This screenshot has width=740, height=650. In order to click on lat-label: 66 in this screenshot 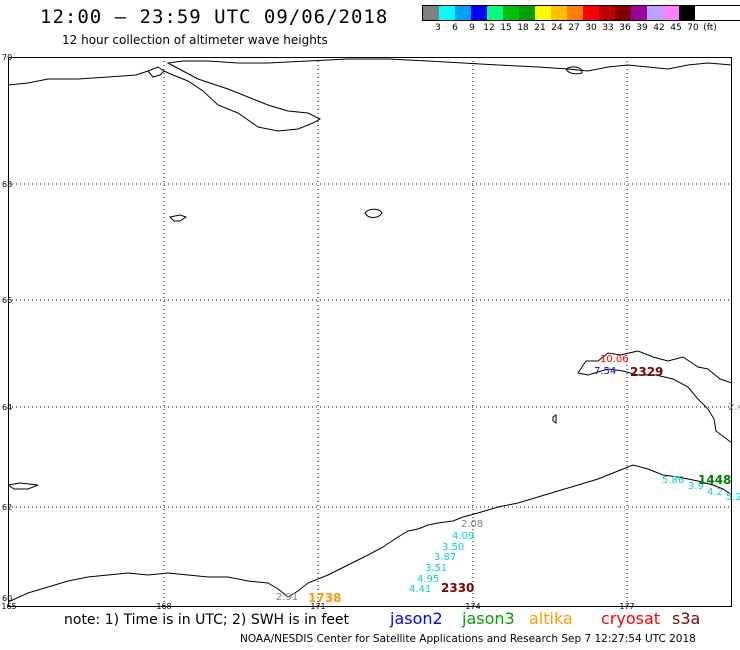, I will do `click(7, 300)`.